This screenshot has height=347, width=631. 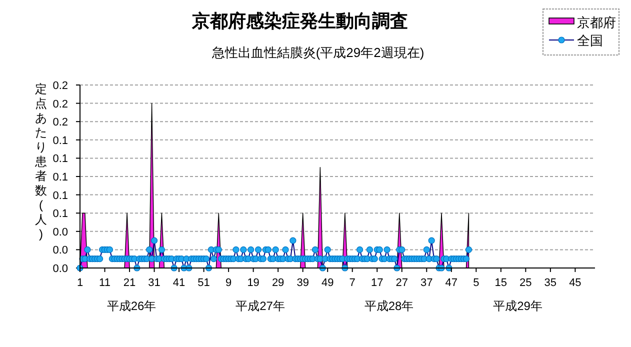 I want to click on x-tick-label: 35, so click(x=550, y=283).